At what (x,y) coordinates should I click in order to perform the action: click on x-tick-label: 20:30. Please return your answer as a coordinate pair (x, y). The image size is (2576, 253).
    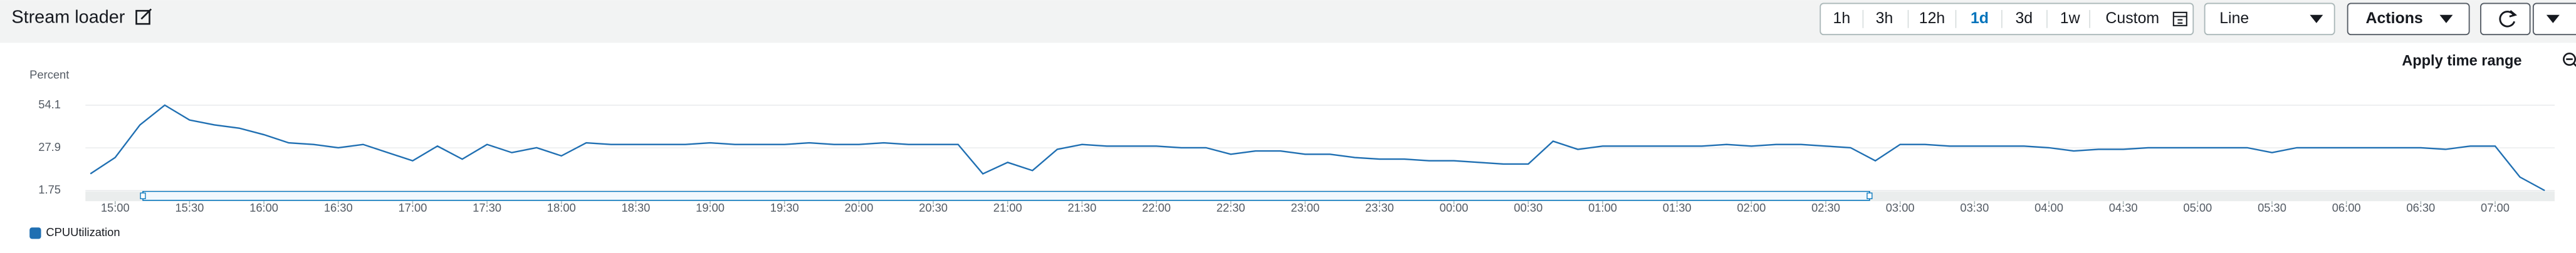
    Looking at the image, I should click on (933, 207).